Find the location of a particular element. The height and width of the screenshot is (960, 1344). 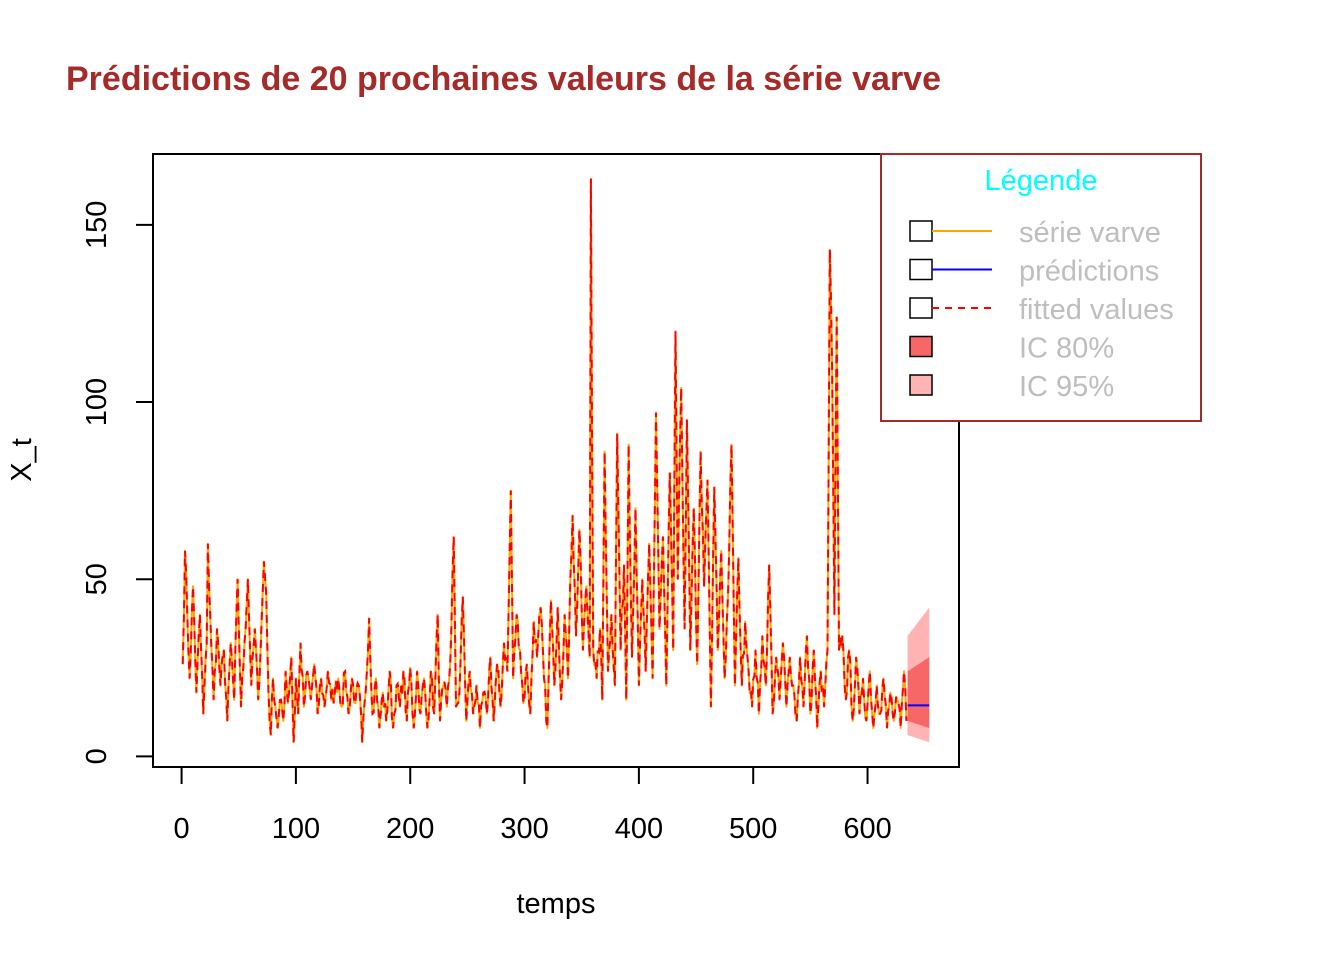

y-axis: 0 50 100 150 is located at coordinates (117, 482).